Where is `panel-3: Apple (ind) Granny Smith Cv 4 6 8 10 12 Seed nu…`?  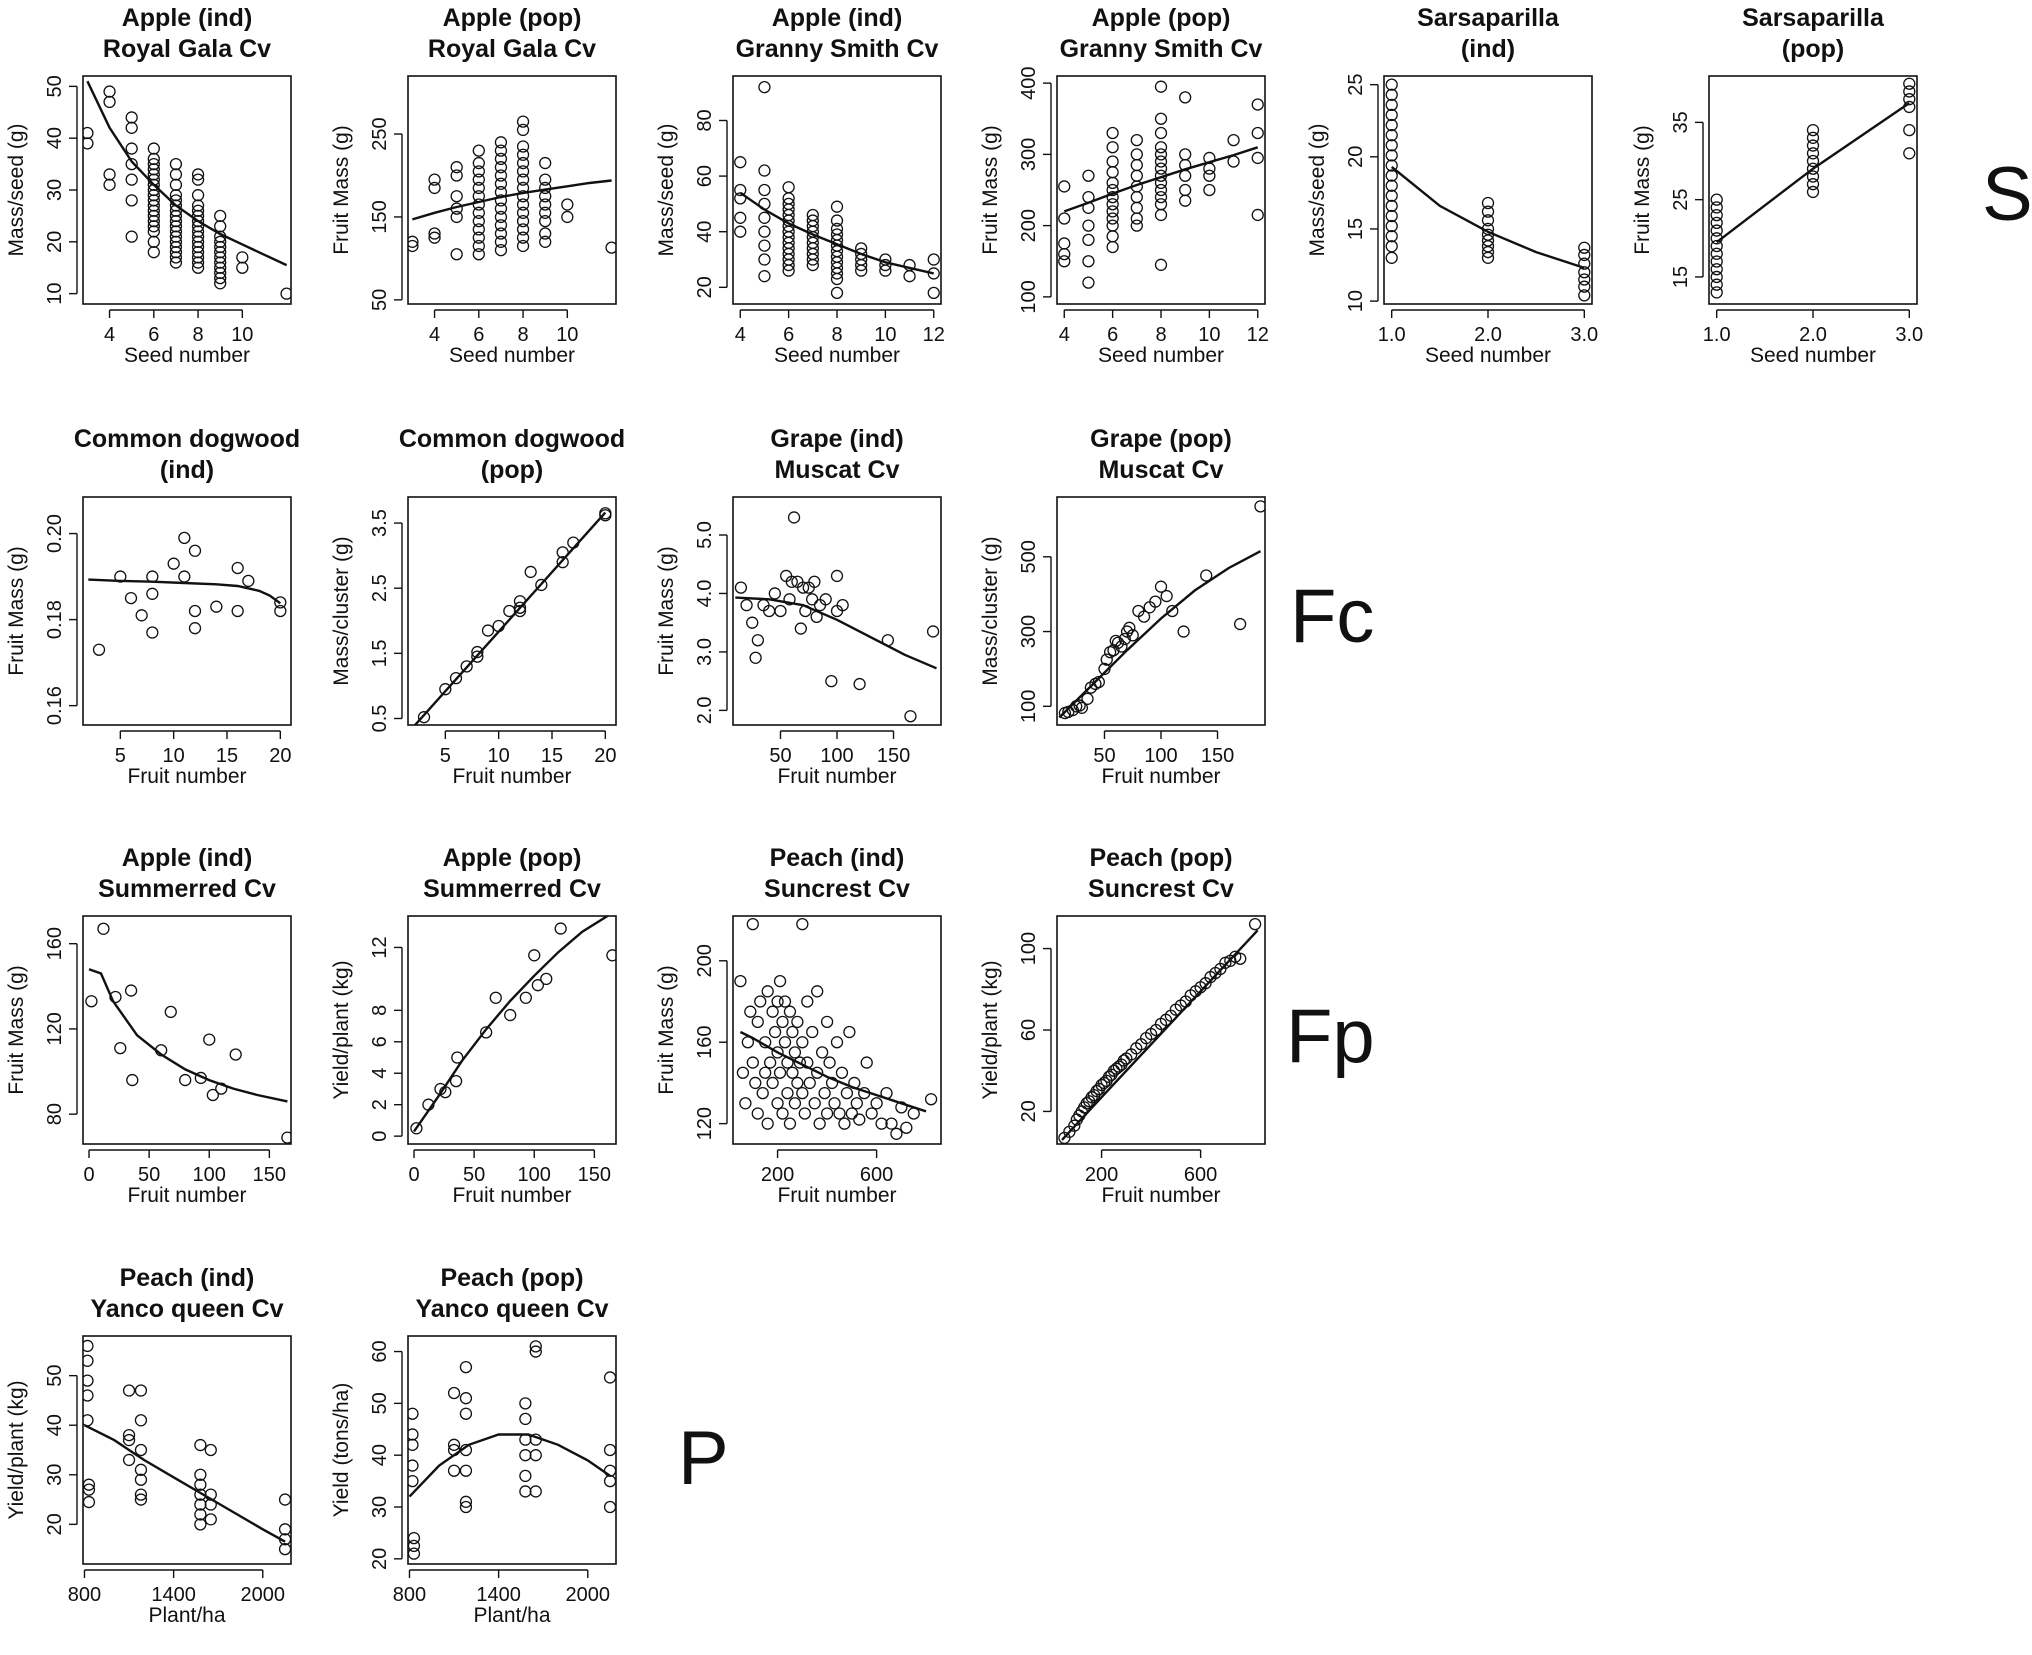
panel-3: Apple (ind) Granny Smith Cv 4 6 8 10 12 Seed nu… is located at coordinates (800, 185).